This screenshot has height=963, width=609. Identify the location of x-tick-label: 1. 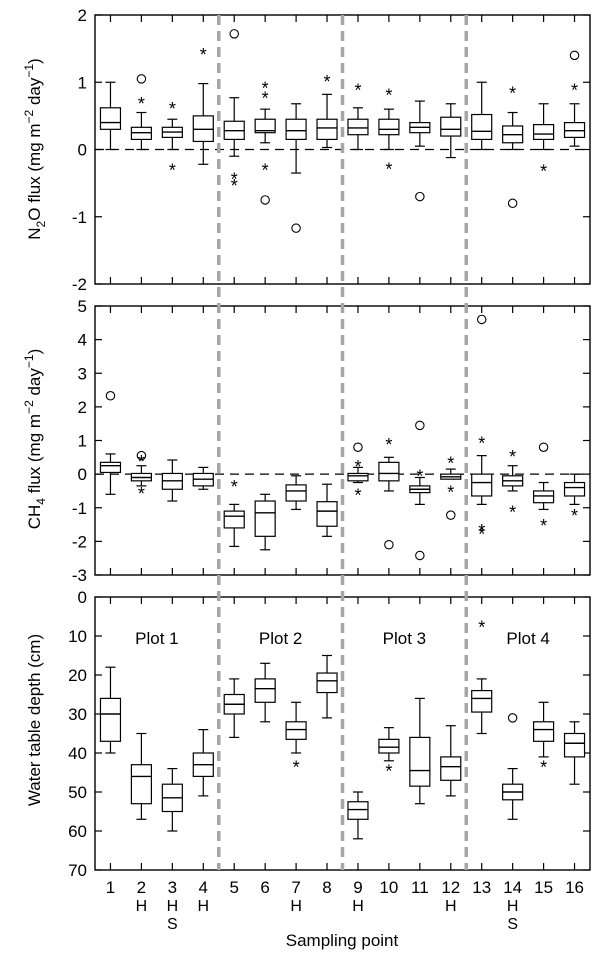
(110, 887).